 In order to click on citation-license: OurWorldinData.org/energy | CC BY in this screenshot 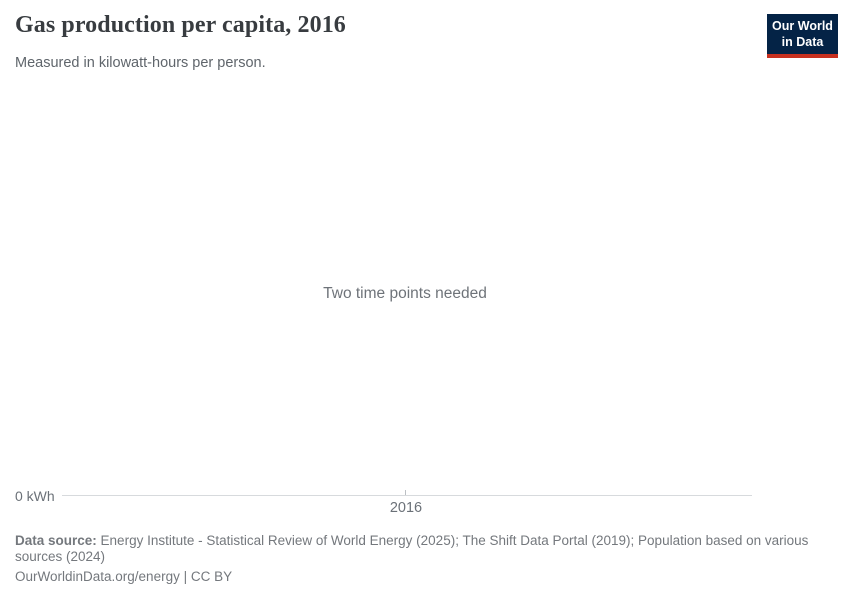, I will do `click(124, 576)`.